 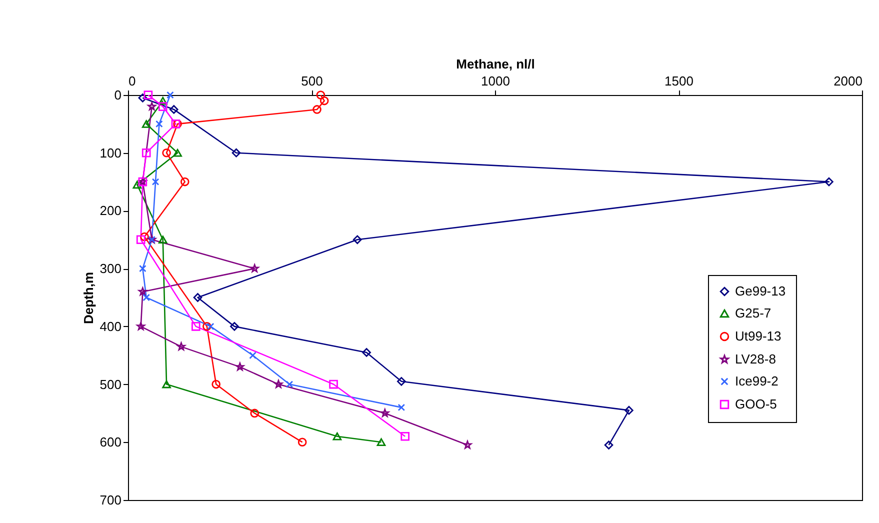 What do you see at coordinates (111, 500) in the screenshot?
I see `y-tick-label: 700` at bounding box center [111, 500].